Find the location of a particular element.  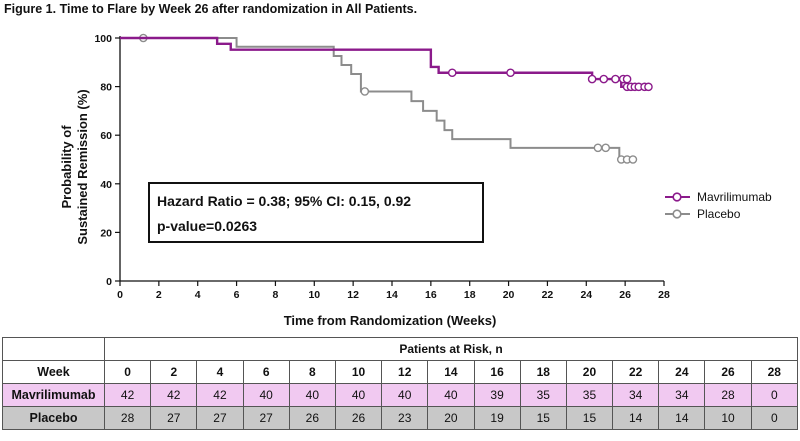

legend-marker-mavrilimumab is located at coordinates (677, 197).